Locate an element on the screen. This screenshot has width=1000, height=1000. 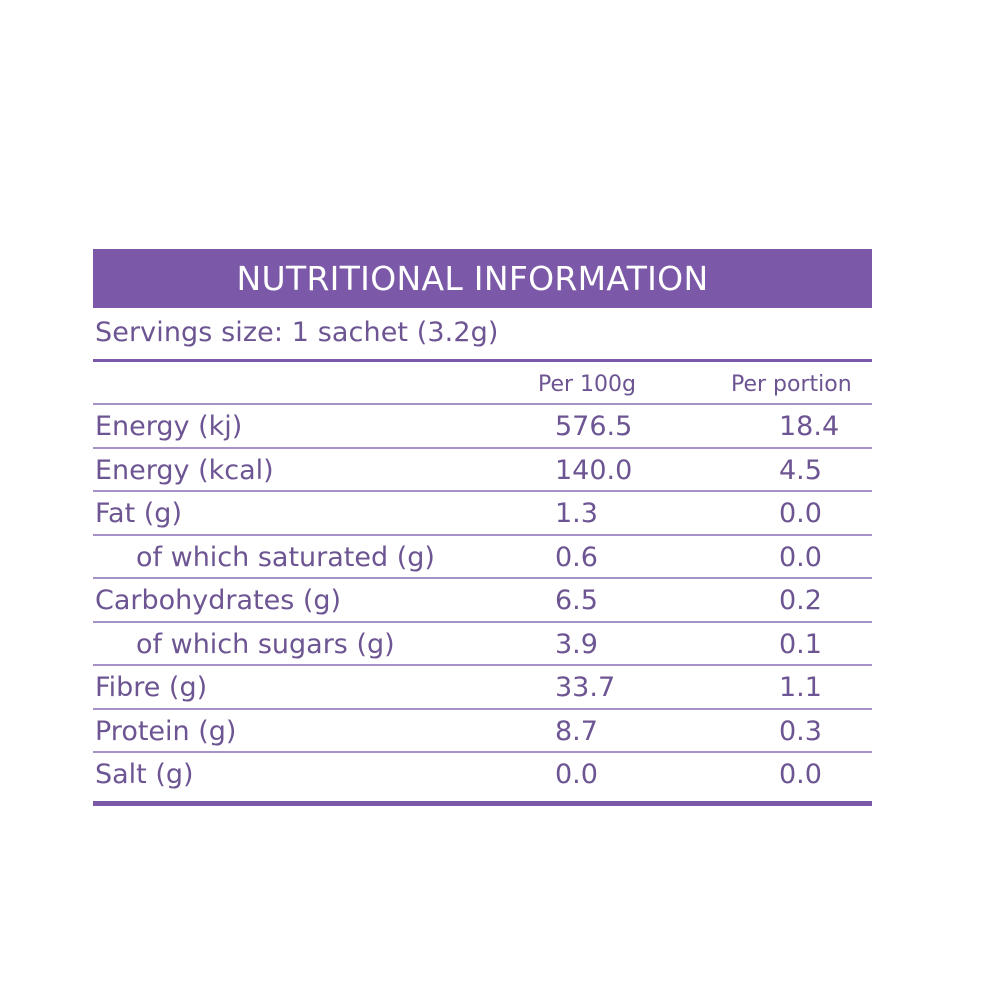
table-row-fat: Fat (g) 1.3 0.0 is located at coordinates (482, 514).